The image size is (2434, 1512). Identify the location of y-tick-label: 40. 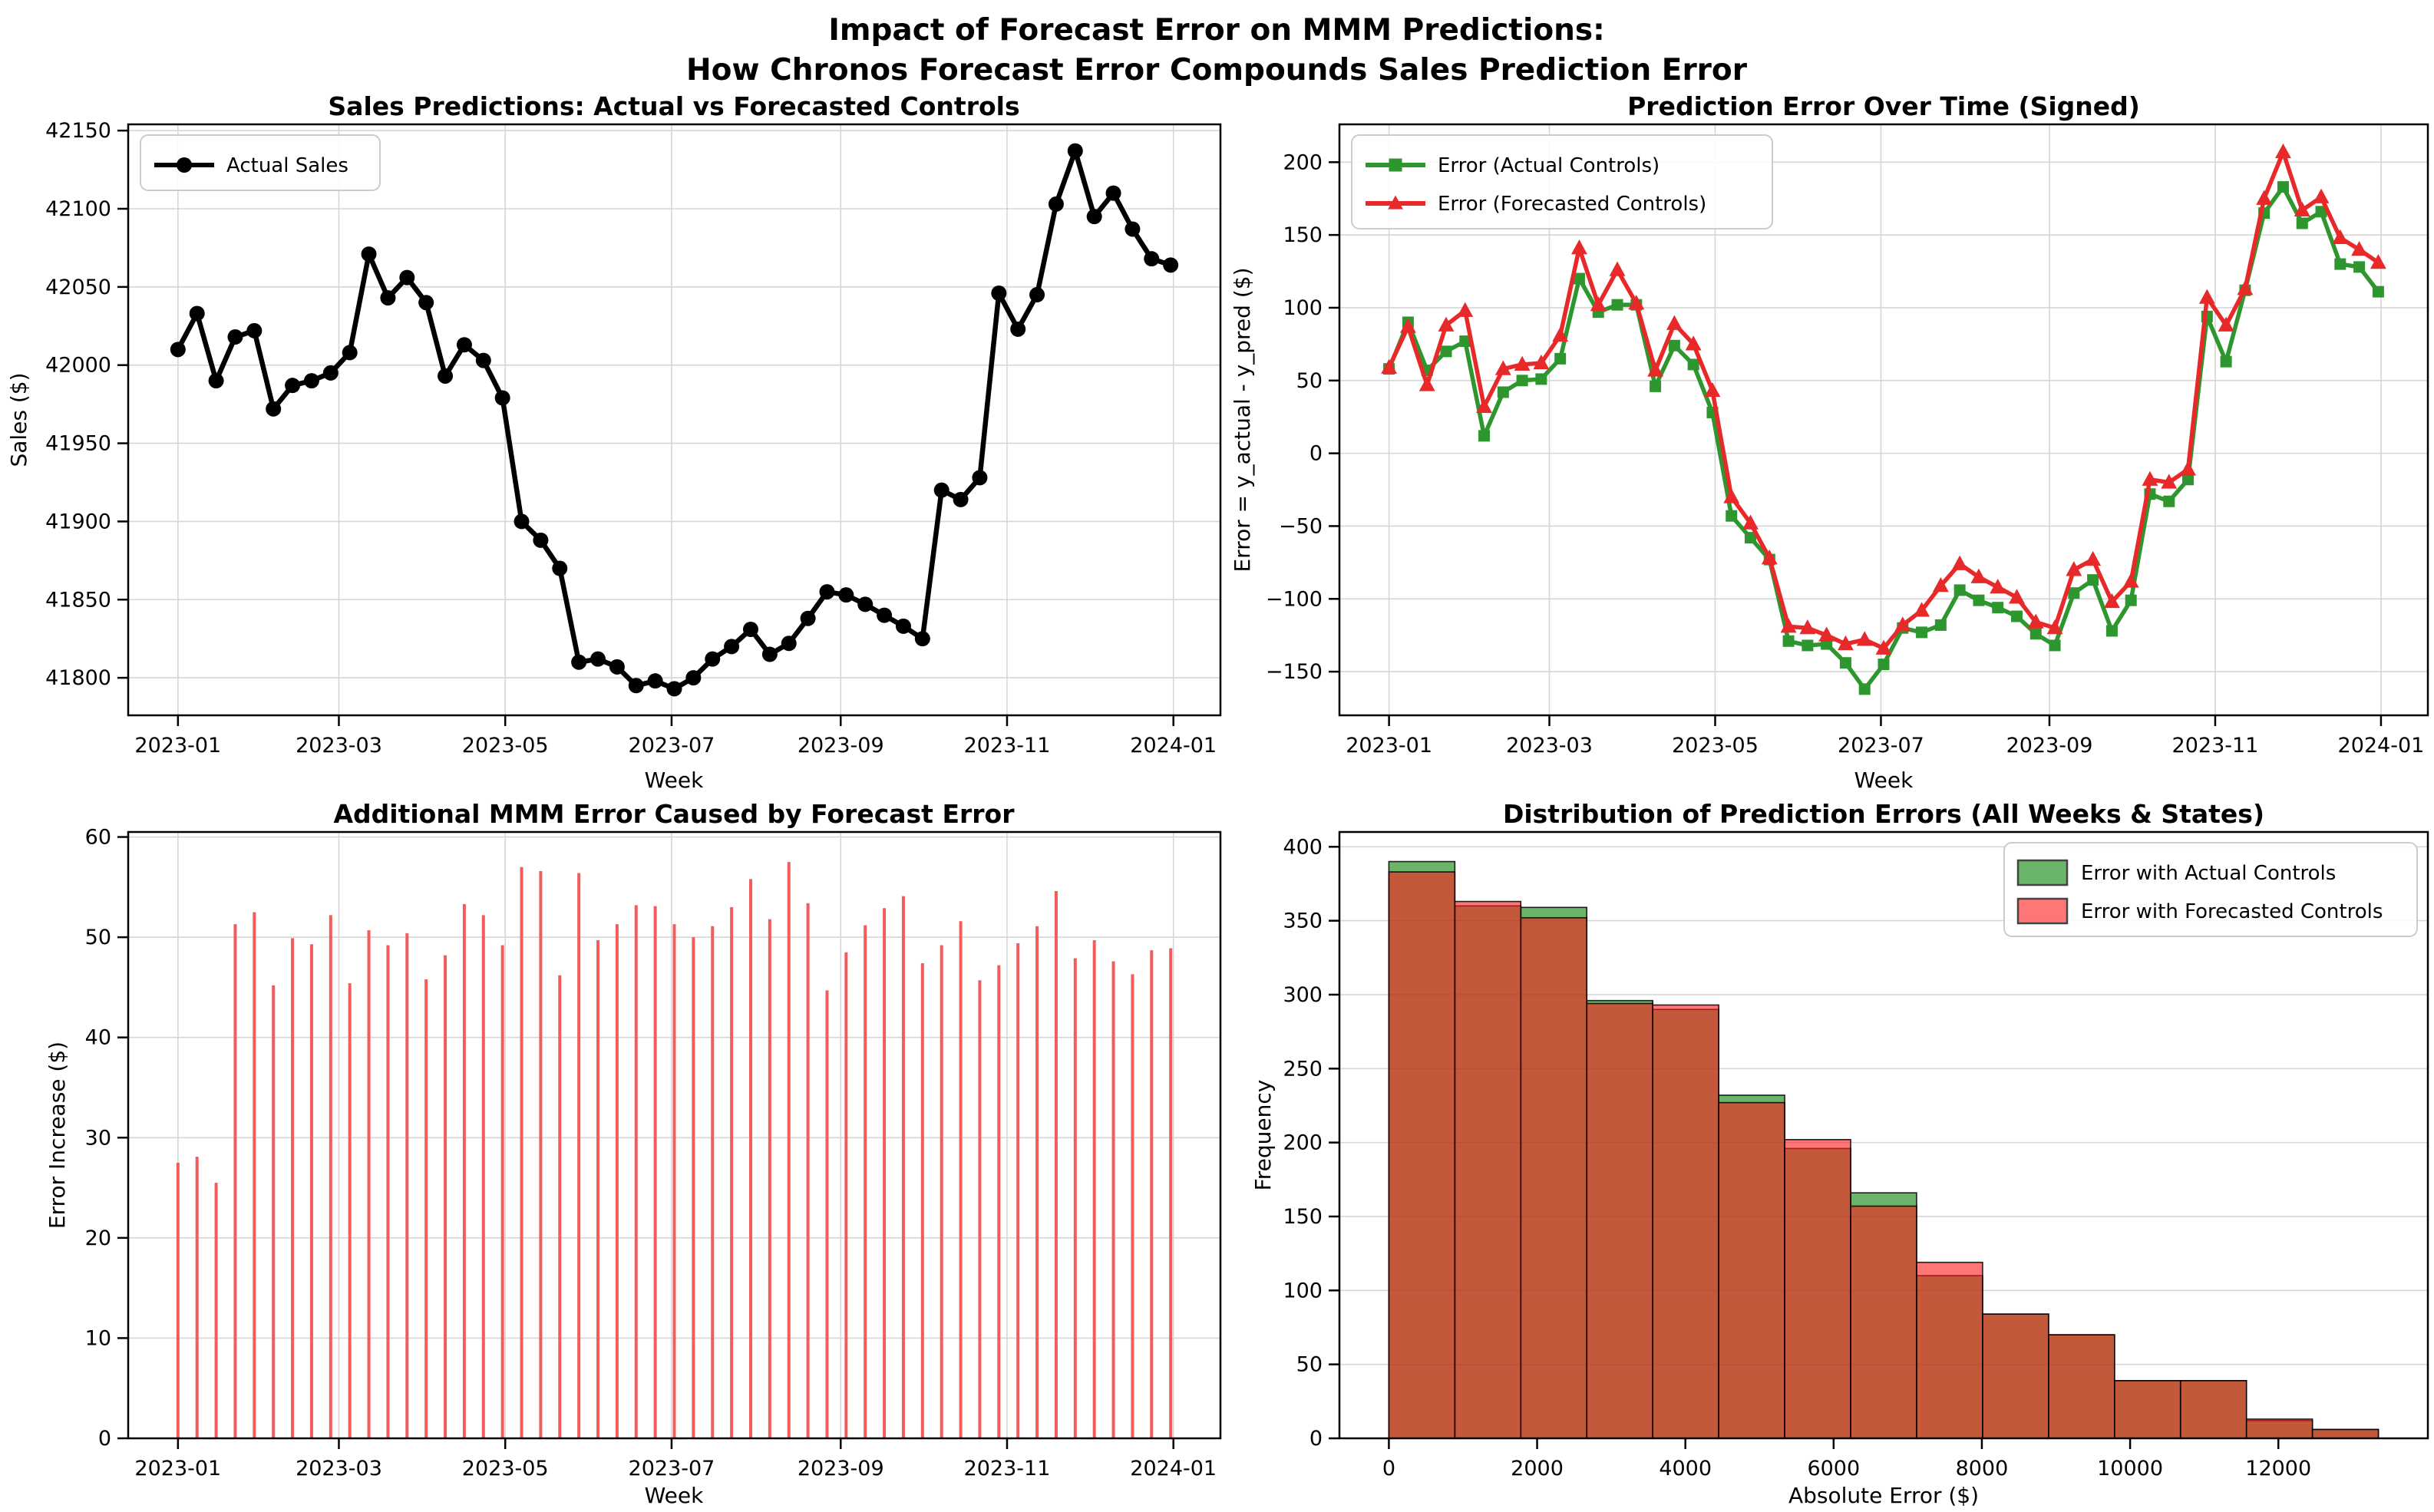
(98, 1038).